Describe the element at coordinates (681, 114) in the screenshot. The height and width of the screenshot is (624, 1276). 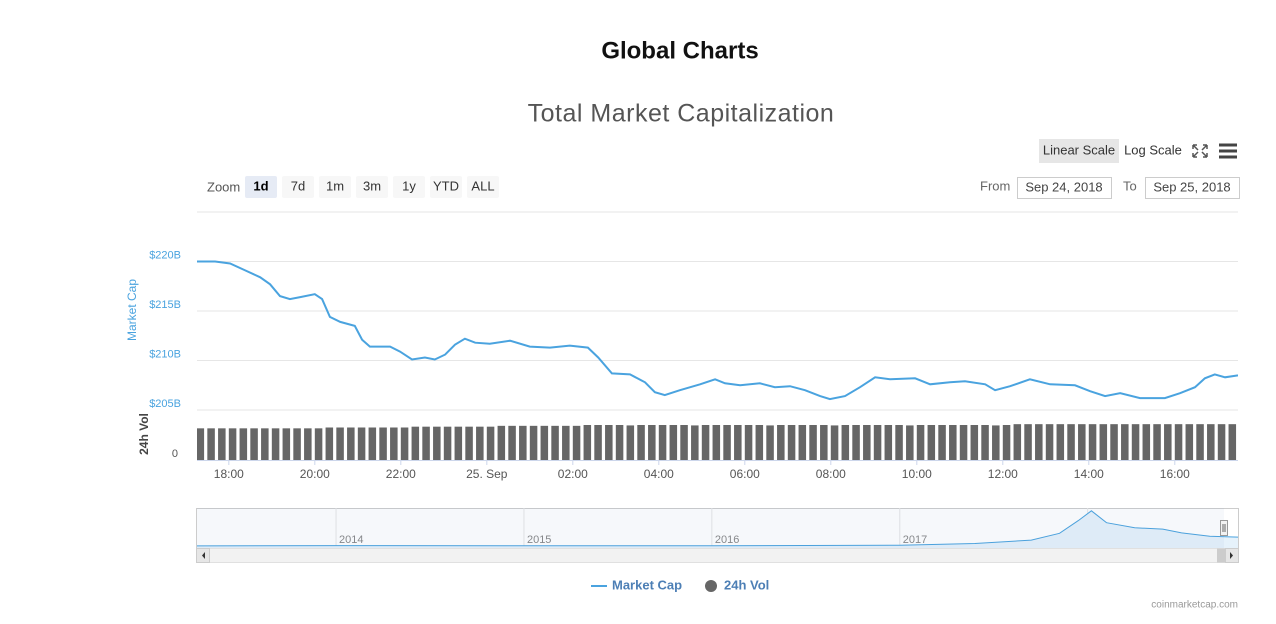
I see `chart-title: Total Market Capitalization` at that location.